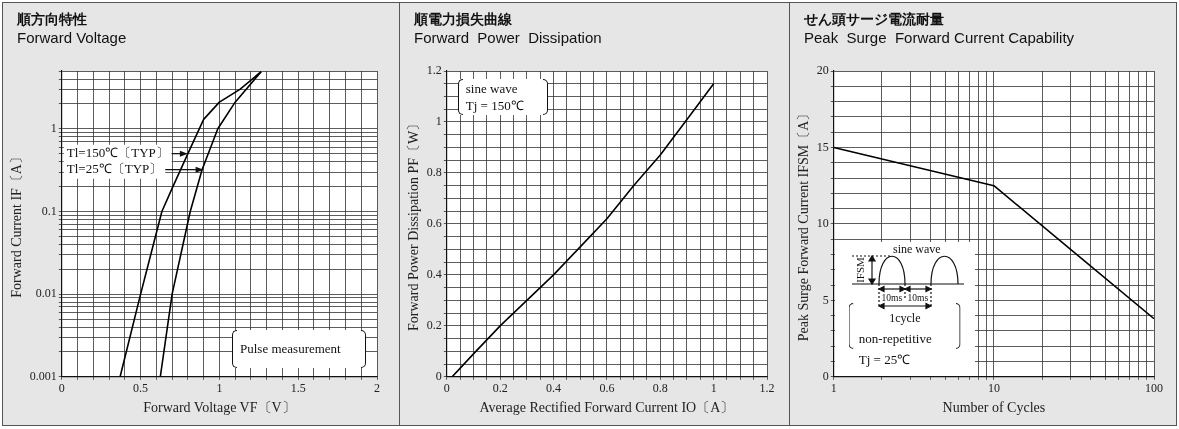 Image resolution: width=1179 pixels, height=429 pixels. What do you see at coordinates (822, 70) in the screenshot?
I see `y-tick-label: 20` at bounding box center [822, 70].